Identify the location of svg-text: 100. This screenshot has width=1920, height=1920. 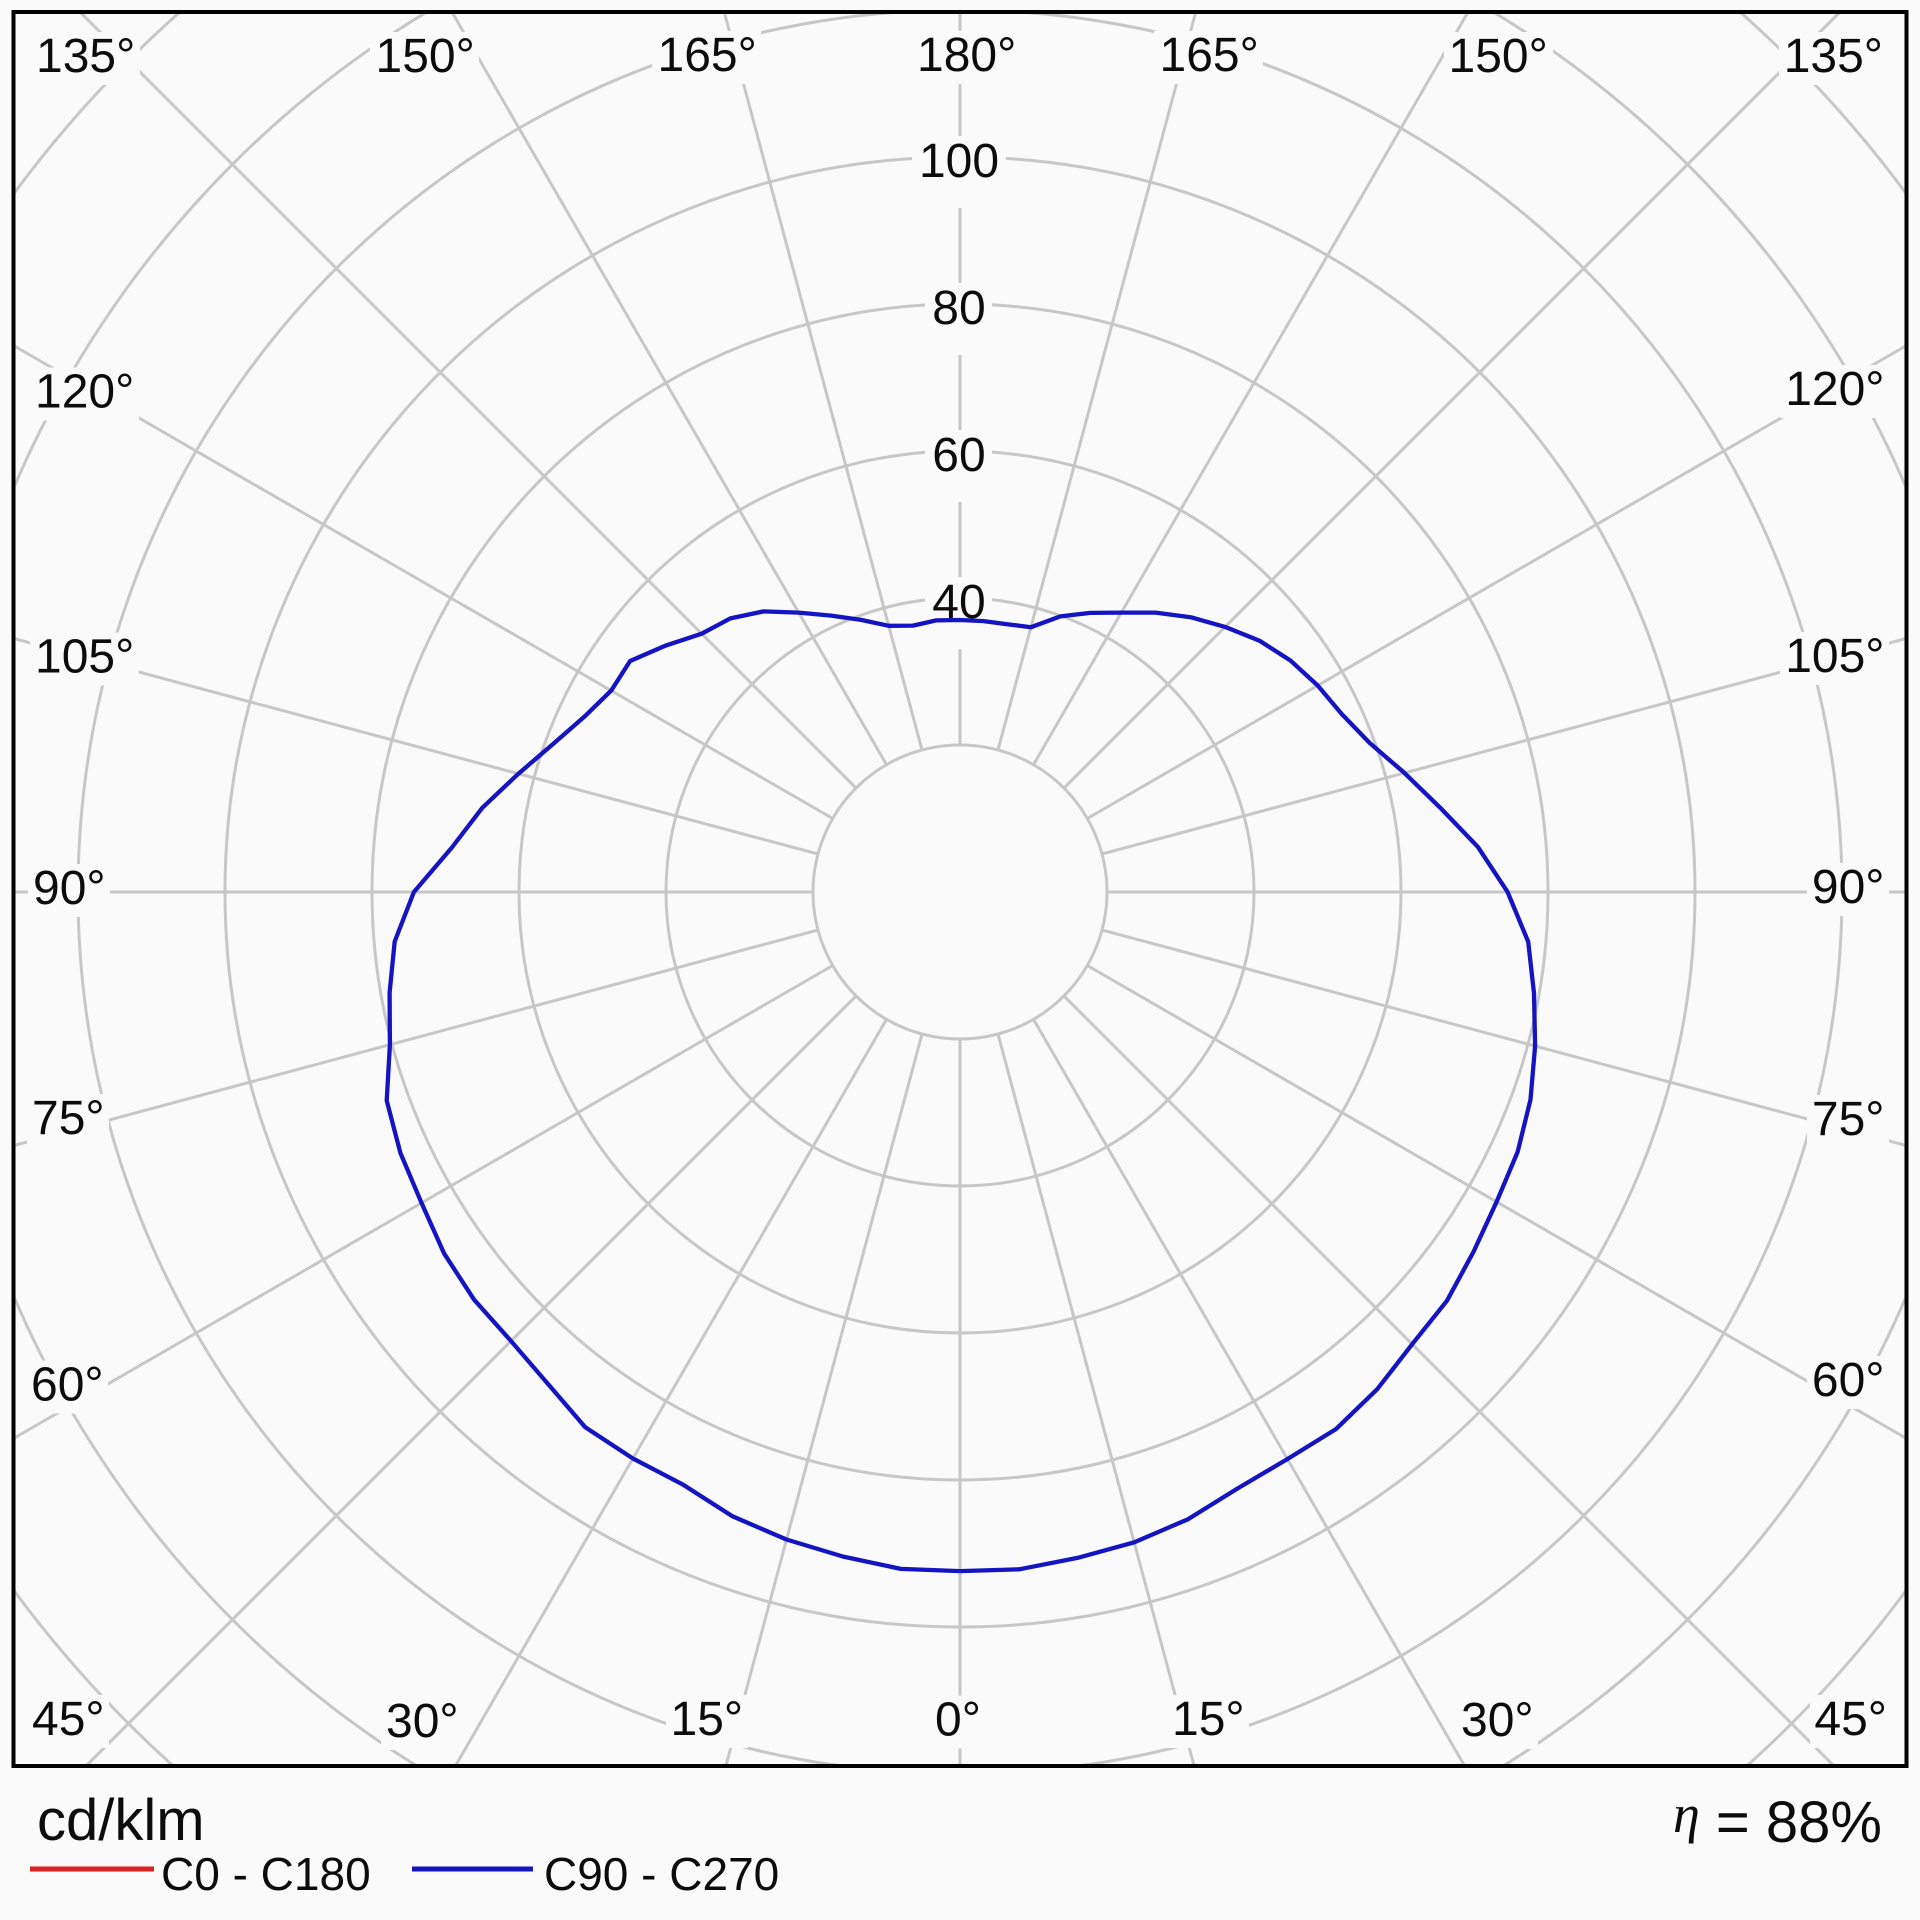
(959, 161).